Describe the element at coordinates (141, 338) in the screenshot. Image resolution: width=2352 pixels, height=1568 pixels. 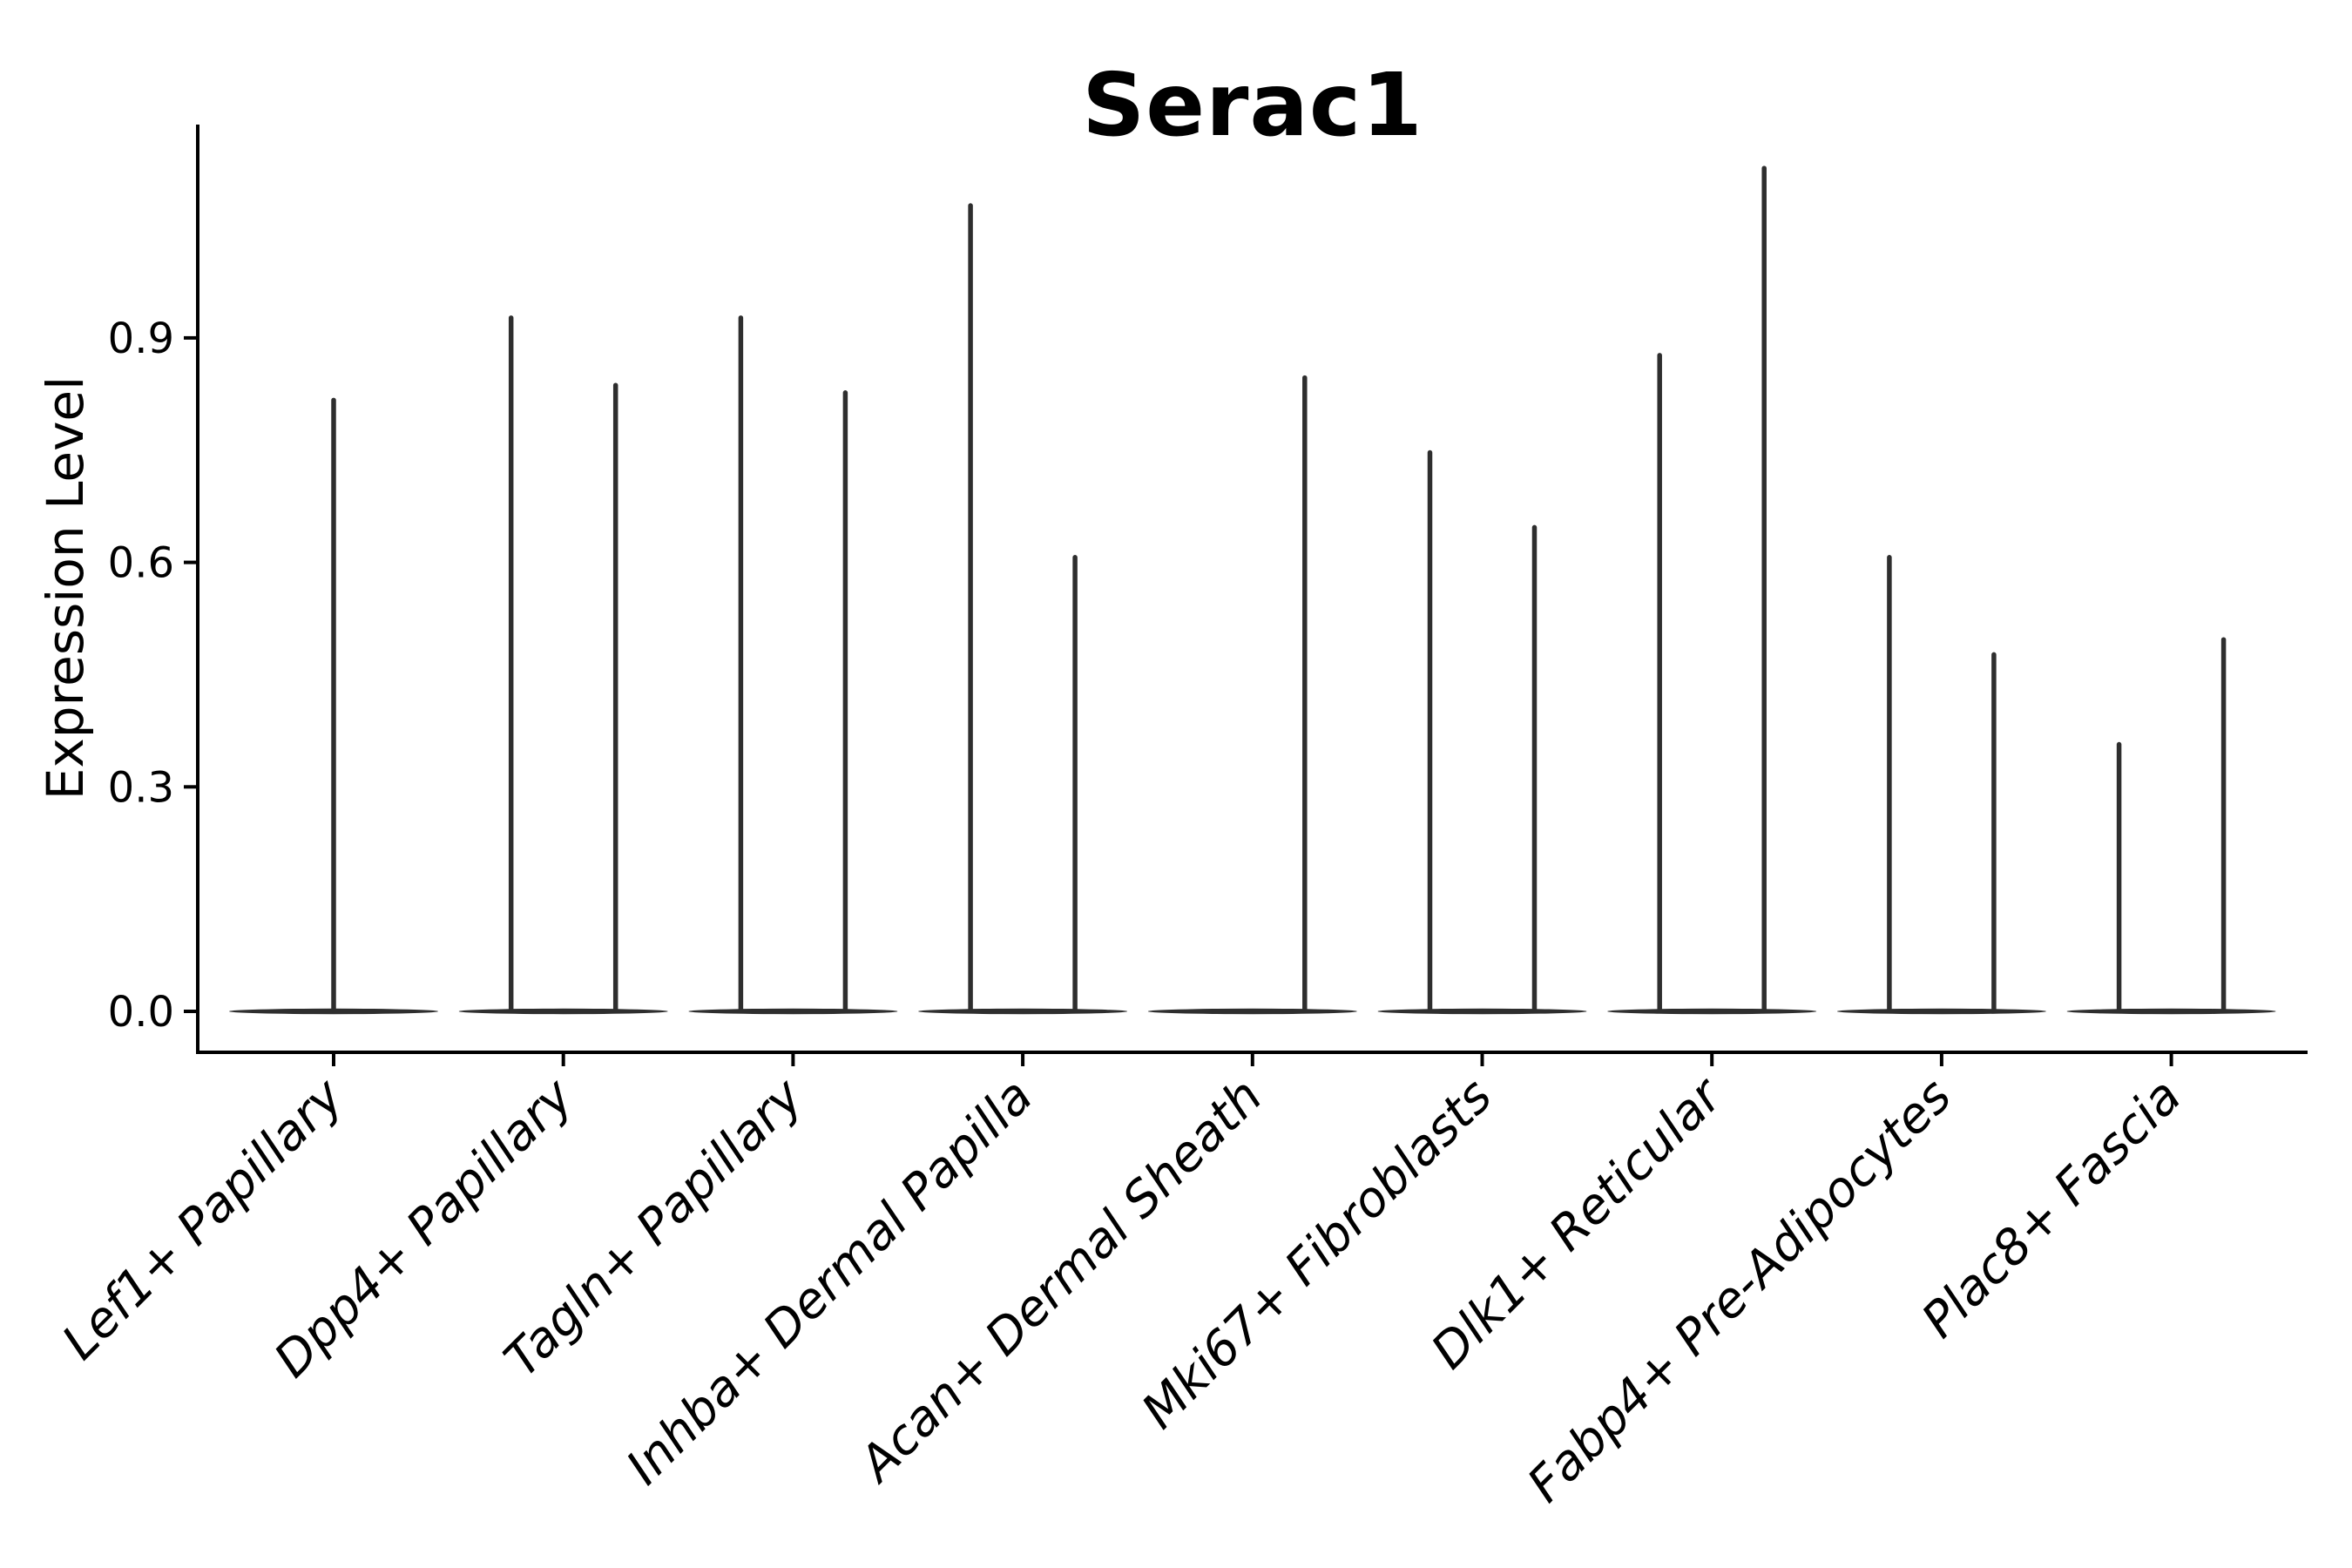
I see `y-tick-label: 0.9` at that location.